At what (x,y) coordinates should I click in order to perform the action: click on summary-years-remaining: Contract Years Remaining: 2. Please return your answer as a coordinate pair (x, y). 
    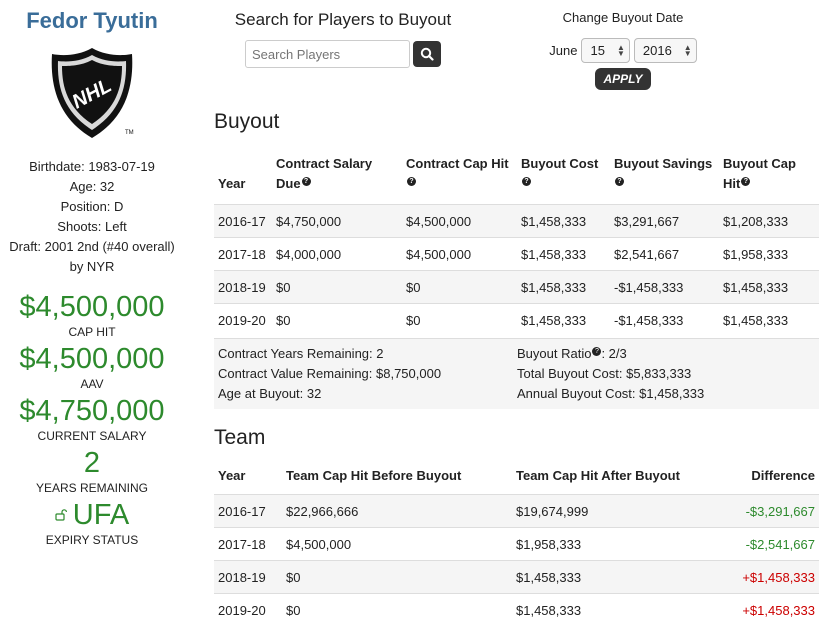
    Looking at the image, I should click on (301, 353).